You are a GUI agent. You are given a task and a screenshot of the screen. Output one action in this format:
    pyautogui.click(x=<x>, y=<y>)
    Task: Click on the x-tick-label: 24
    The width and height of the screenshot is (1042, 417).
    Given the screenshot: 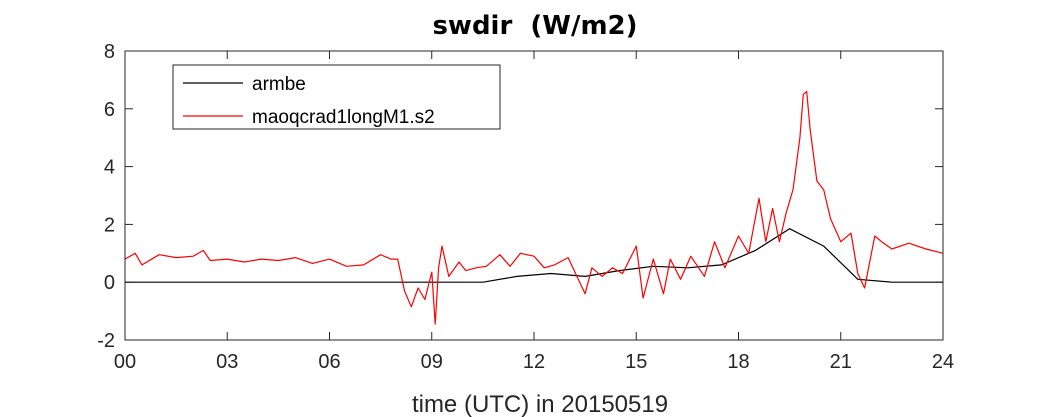 What is the action you would take?
    pyautogui.click(x=943, y=362)
    